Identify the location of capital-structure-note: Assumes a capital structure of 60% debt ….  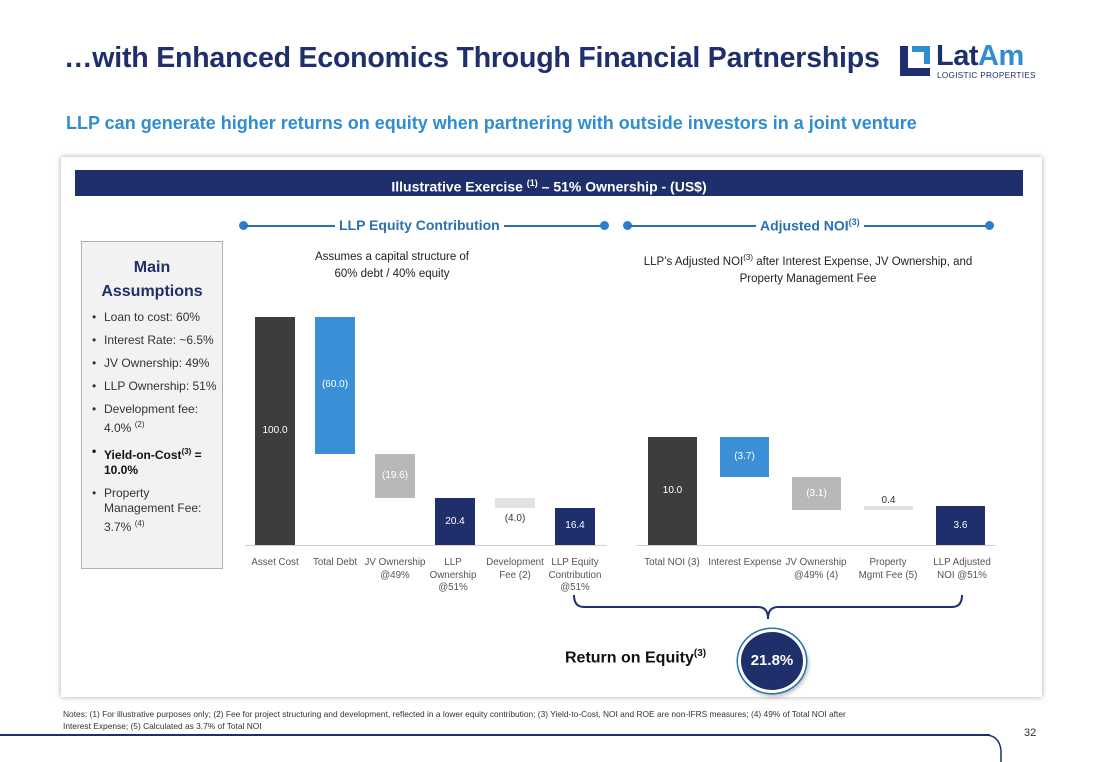
(392, 265).